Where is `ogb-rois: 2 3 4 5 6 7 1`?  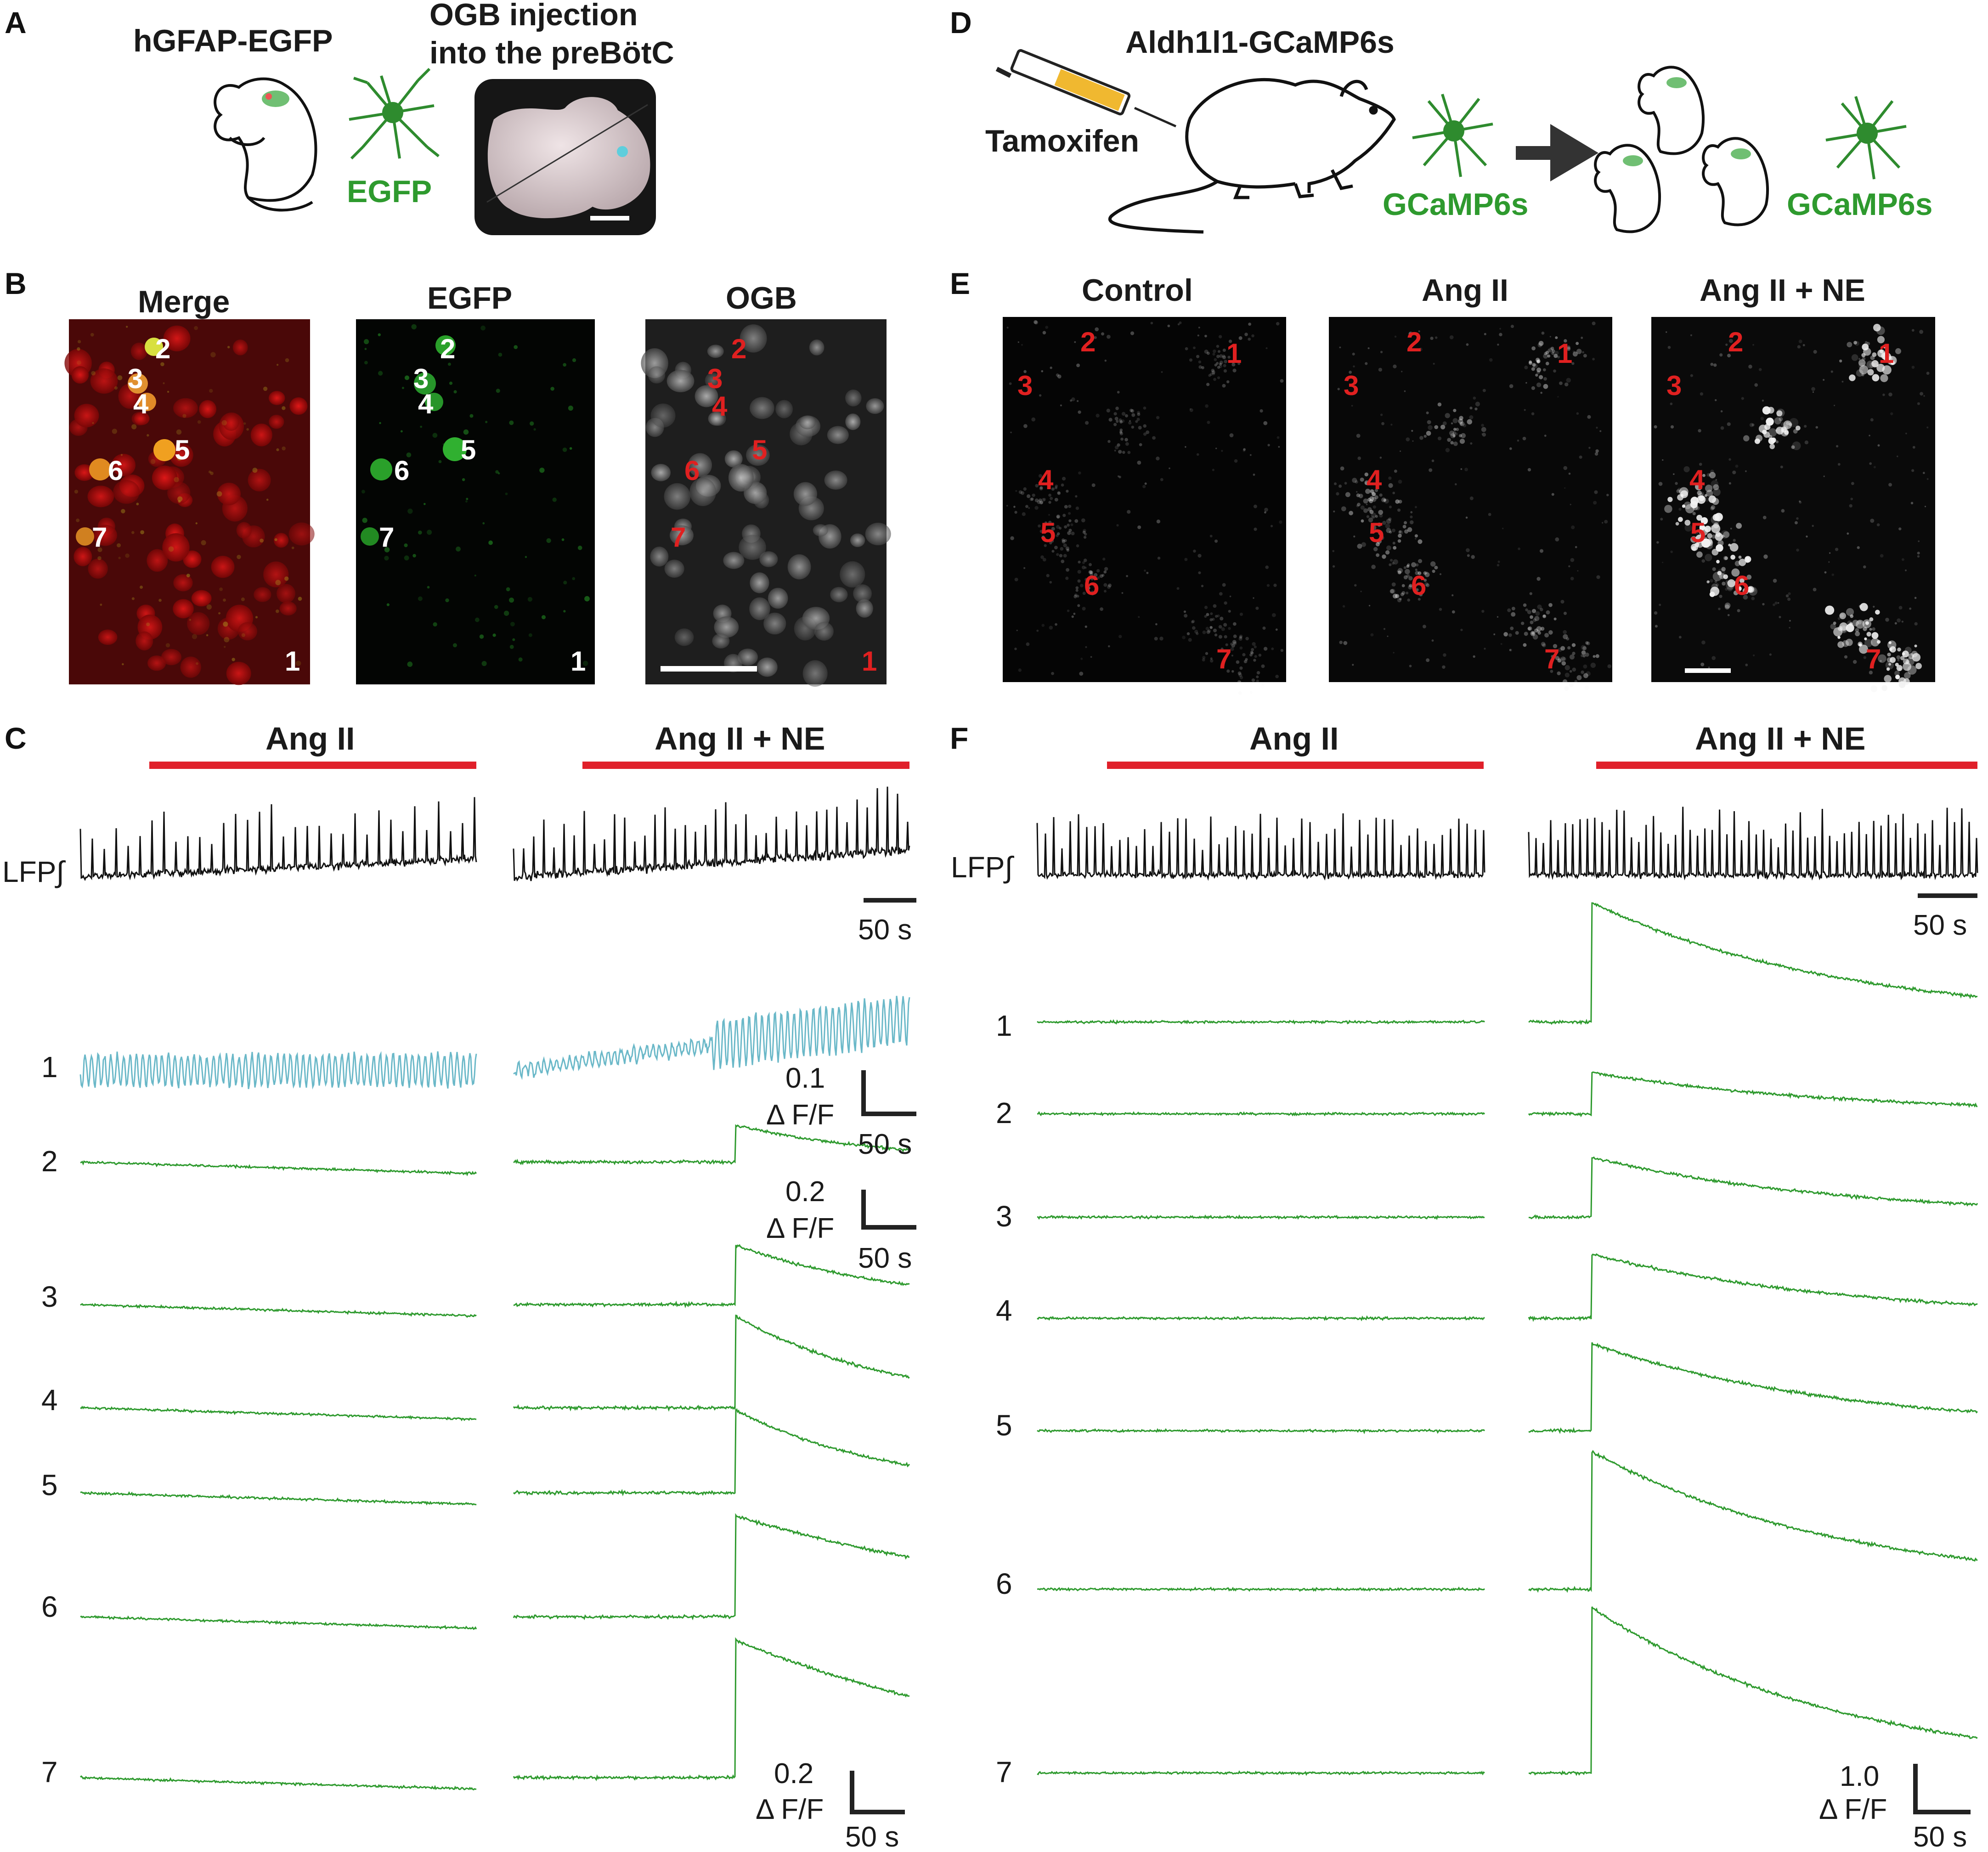 ogb-rois: 2 3 4 5 6 7 1 is located at coordinates (774, 505).